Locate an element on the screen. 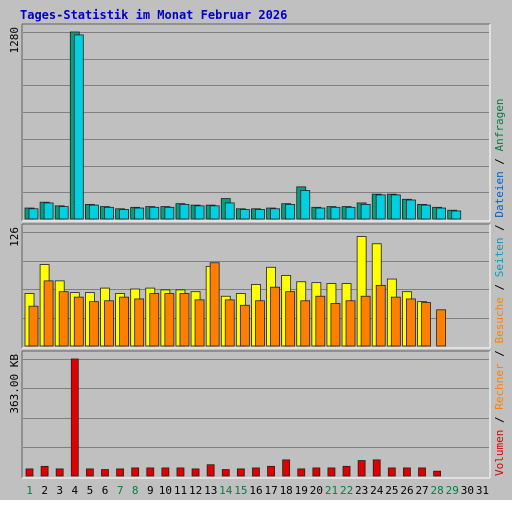  x-tick-label-12: 12 is located at coordinates (195, 490).